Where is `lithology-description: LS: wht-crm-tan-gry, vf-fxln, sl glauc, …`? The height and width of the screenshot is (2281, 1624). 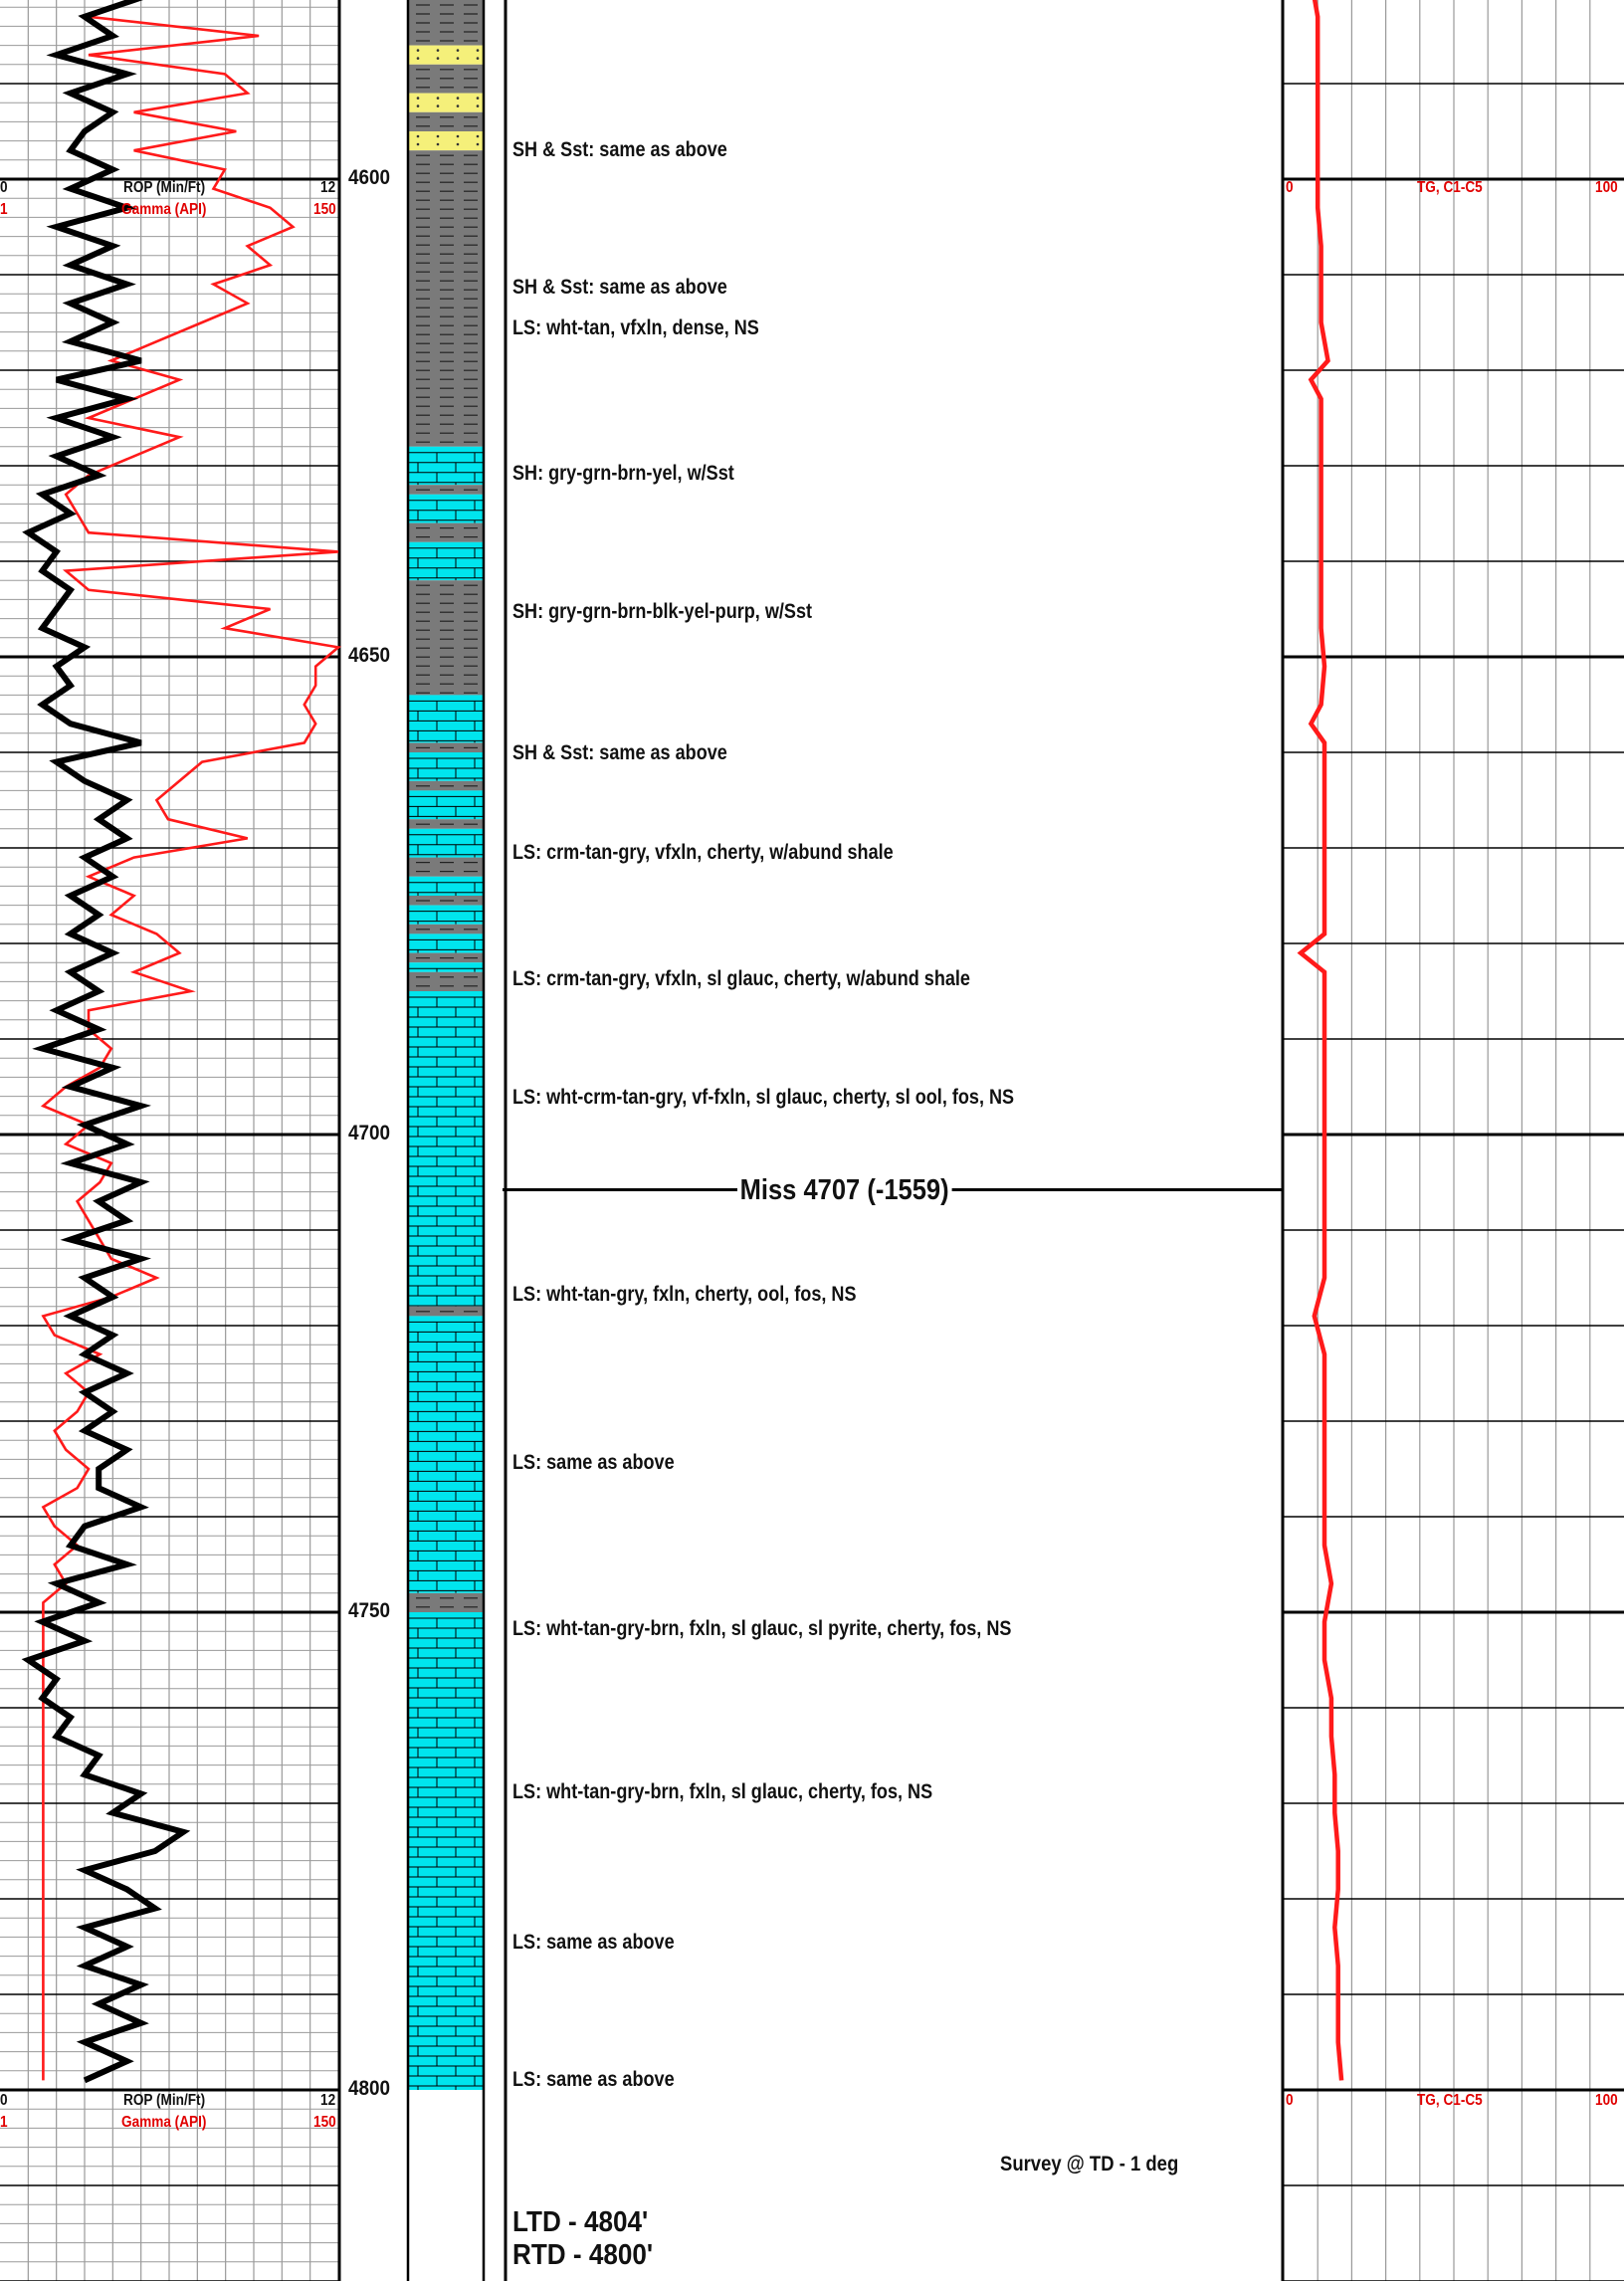 lithology-description: LS: wht-crm-tan-gry, vf-fxln, sl glauc, … is located at coordinates (763, 1097).